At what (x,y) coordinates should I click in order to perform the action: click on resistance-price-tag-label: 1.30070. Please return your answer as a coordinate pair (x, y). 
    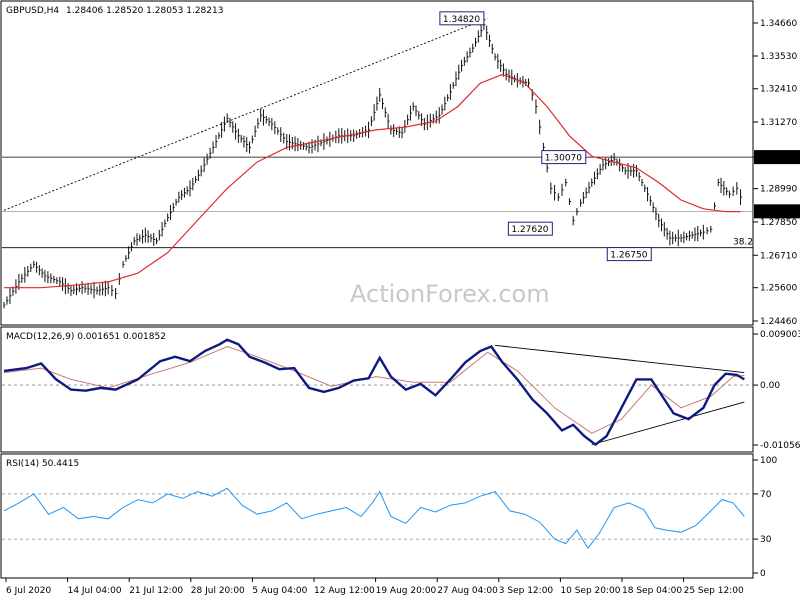
    Looking at the image, I should click on (776, 158).